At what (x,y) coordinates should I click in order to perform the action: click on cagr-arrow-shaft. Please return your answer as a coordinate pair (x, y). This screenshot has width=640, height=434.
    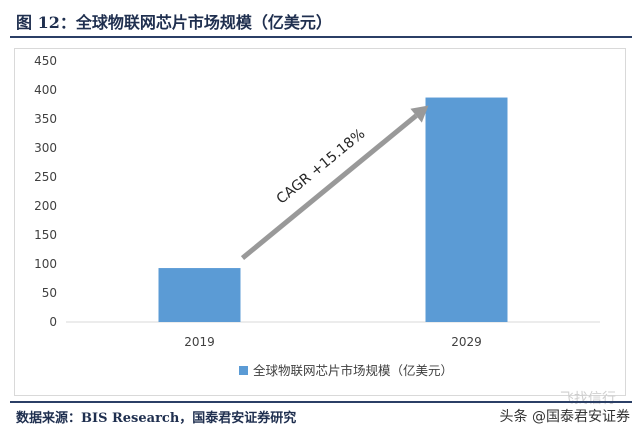
    Looking at the image, I should click on (329, 186).